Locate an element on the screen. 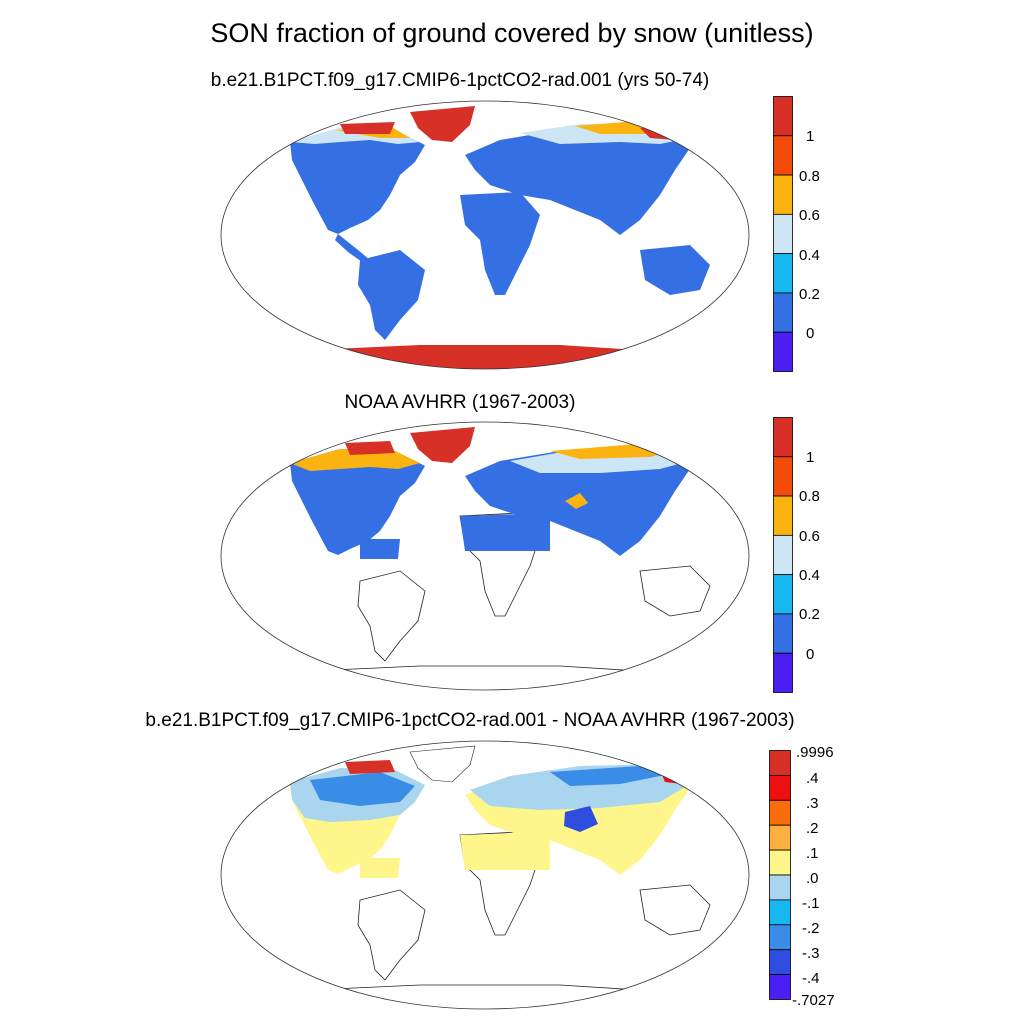 This screenshot has height=1024, width=1024. cb2-tick: 1 is located at coordinates (810, 457).